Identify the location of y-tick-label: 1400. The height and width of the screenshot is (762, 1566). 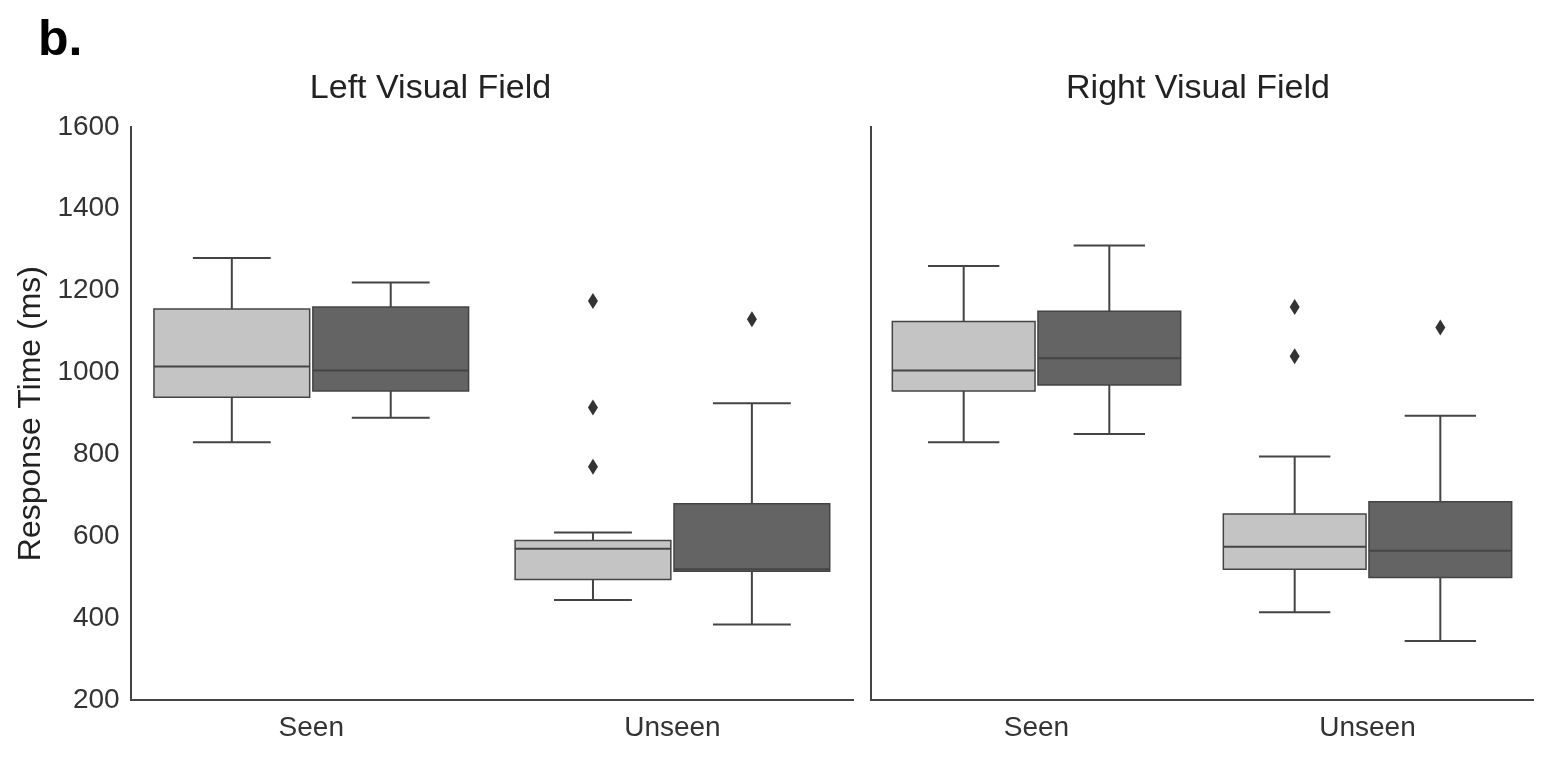
(88, 207).